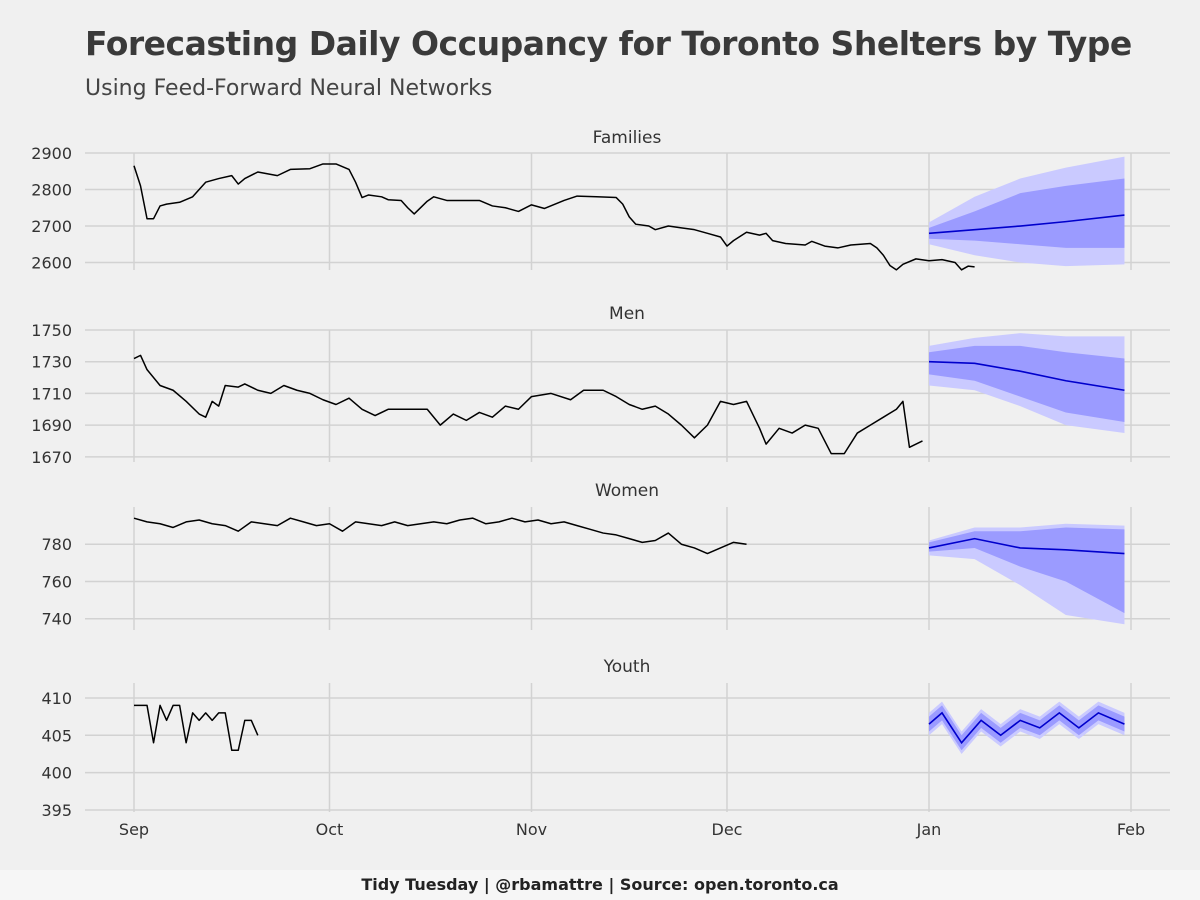  I want to click on y-tick-label: 2600, so click(51, 263).